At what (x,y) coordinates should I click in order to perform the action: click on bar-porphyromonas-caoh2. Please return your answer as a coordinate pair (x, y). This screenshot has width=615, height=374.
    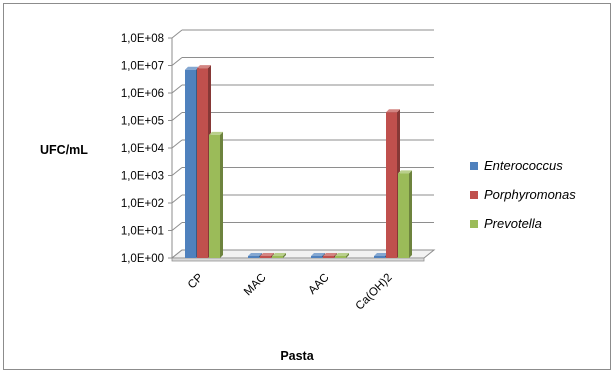
    Looking at the image, I should click on (393, 183).